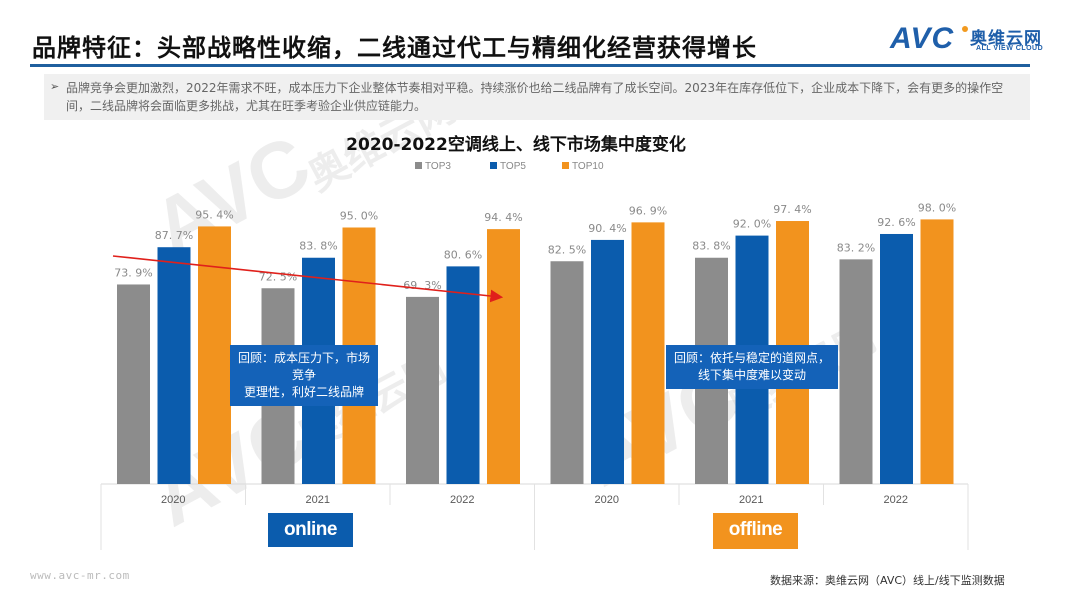 This screenshot has height=608, width=1080. What do you see at coordinates (565, 165) in the screenshot?
I see `legend-swatch-top10` at bounding box center [565, 165].